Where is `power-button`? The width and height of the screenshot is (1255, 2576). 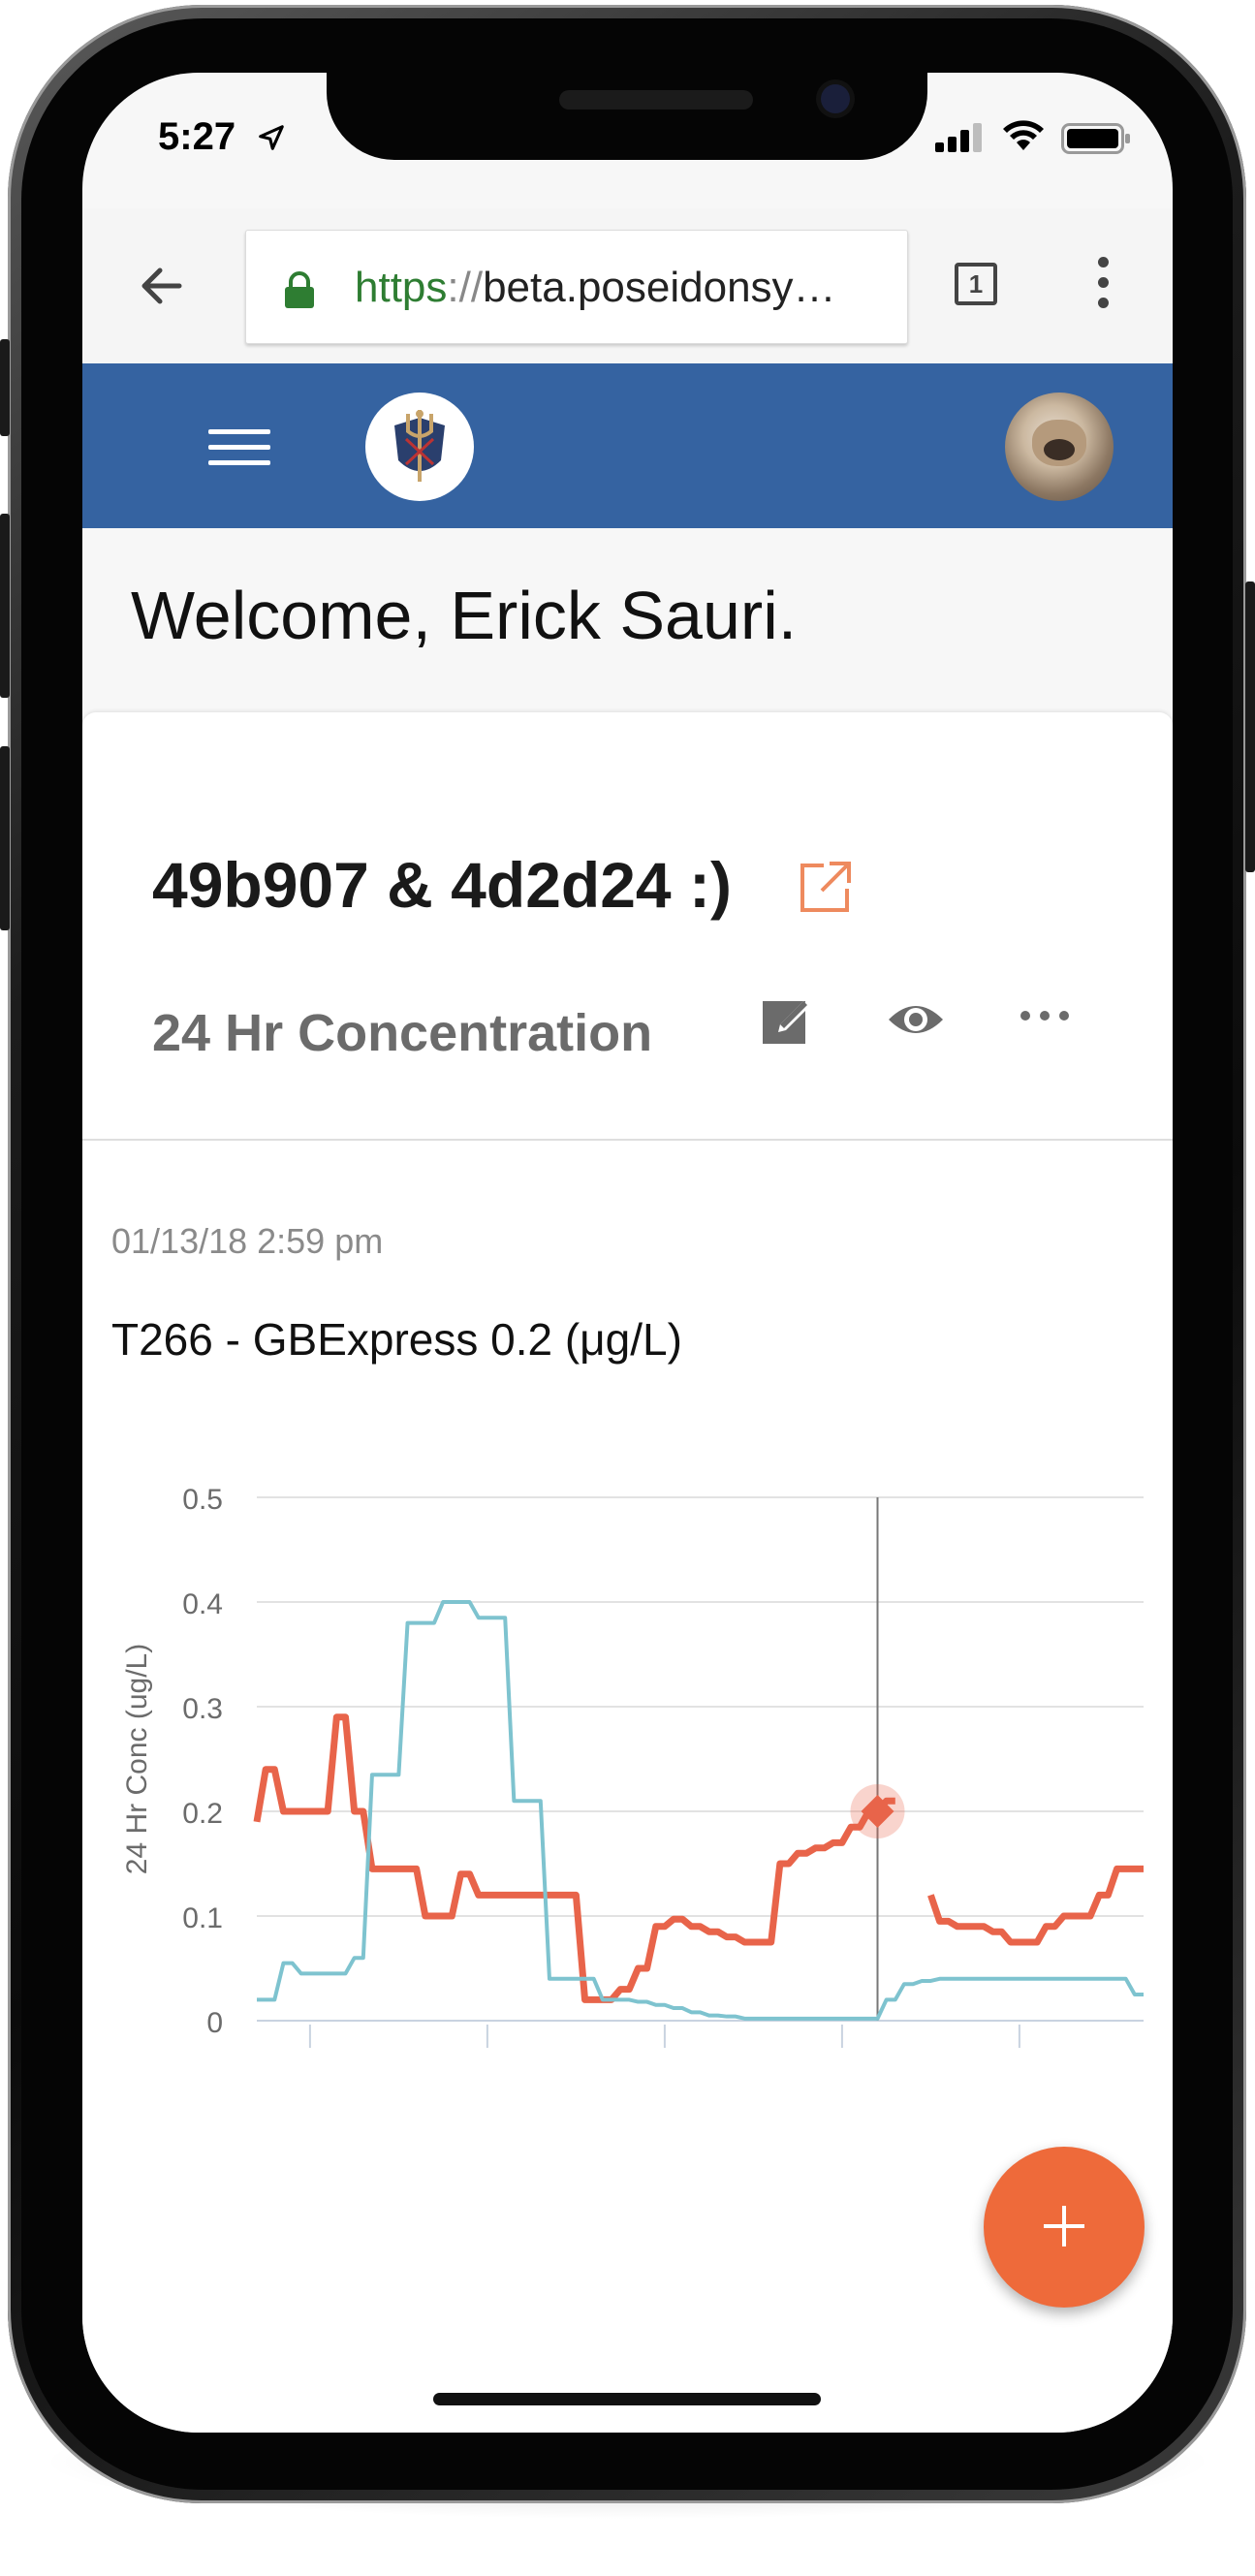
power-button is located at coordinates (1250, 726).